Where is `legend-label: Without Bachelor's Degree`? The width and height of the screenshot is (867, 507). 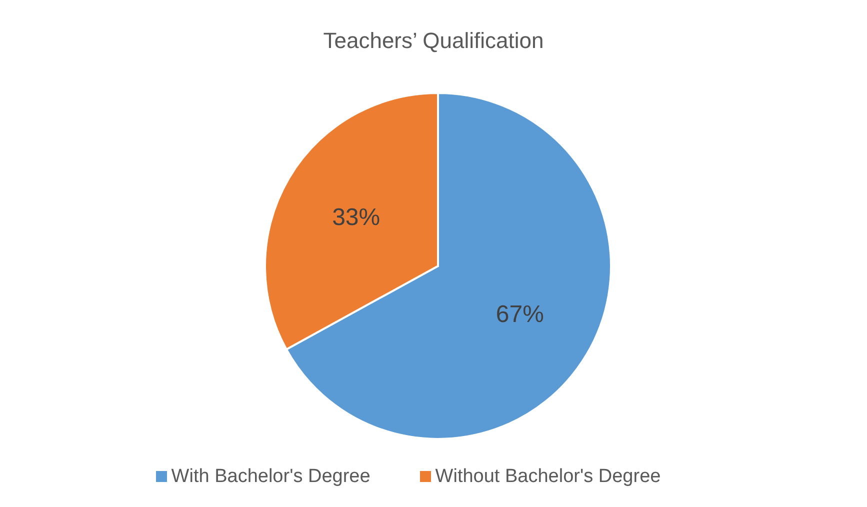
legend-label: Without Bachelor's Degree is located at coordinates (548, 476).